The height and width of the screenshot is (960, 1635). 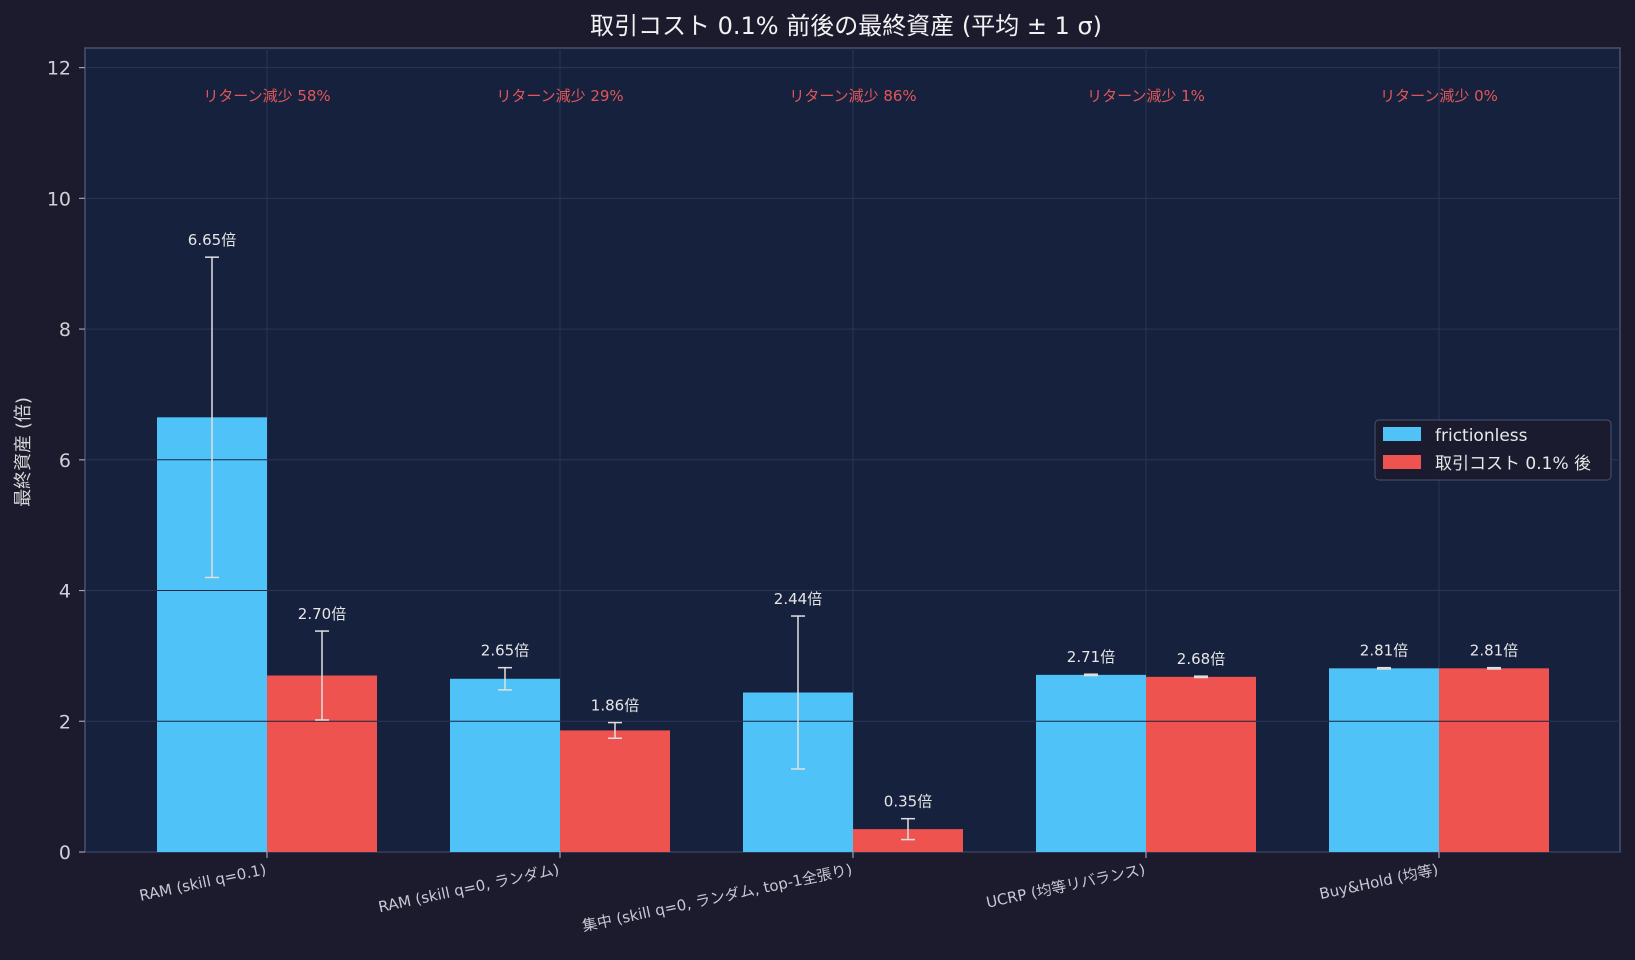 I want to click on x-tick-label: 集中 (skill q=0, ランダム, top-1全張り), so click(x=717, y=897).